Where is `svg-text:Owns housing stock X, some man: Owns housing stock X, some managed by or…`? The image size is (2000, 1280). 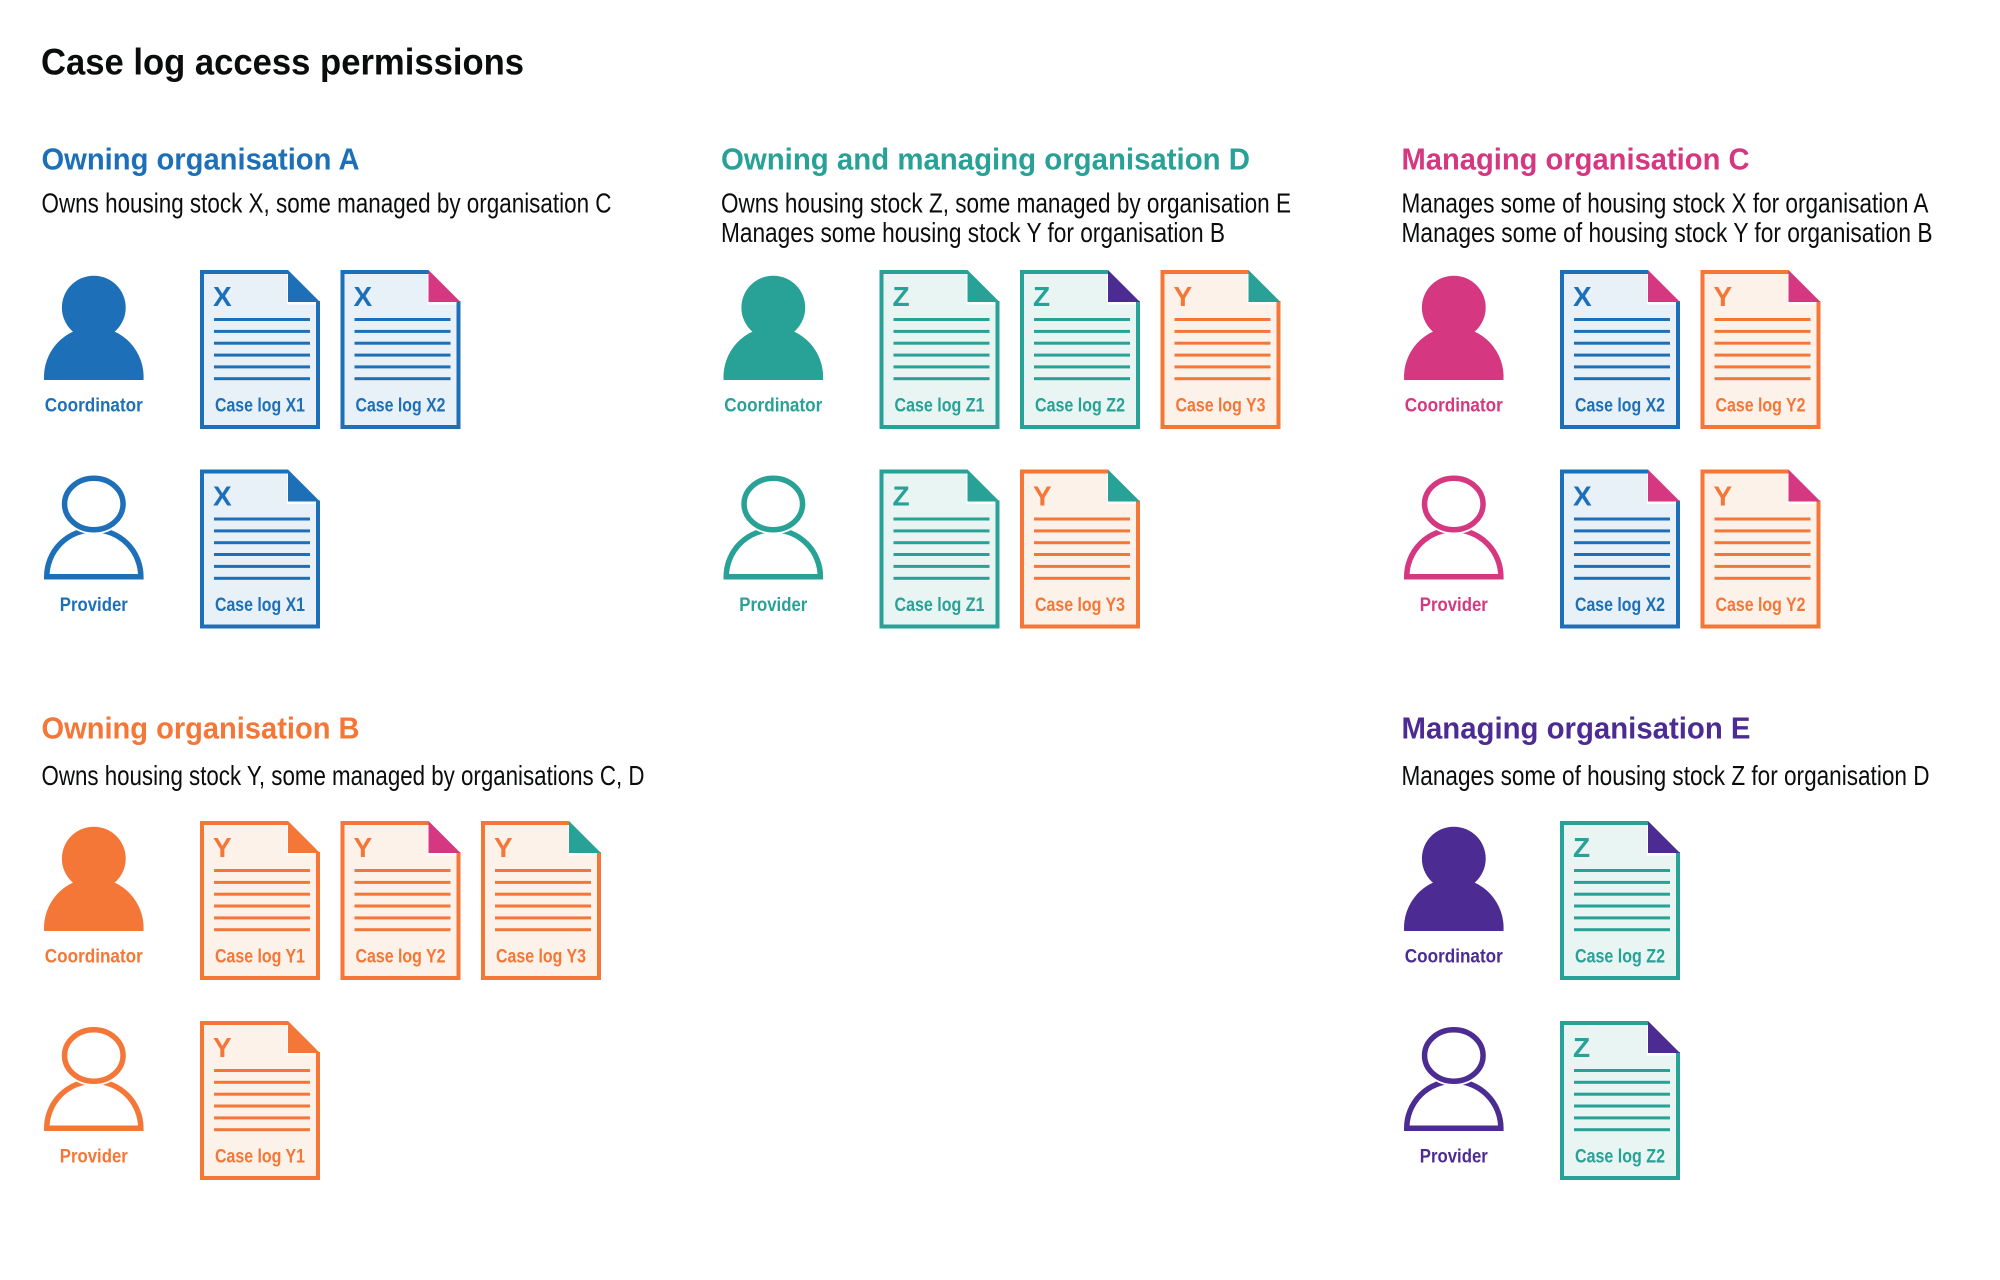 svg-text:Owns housing stock X, some man: Owns housing stock X, some managed by or… is located at coordinates (327, 203).